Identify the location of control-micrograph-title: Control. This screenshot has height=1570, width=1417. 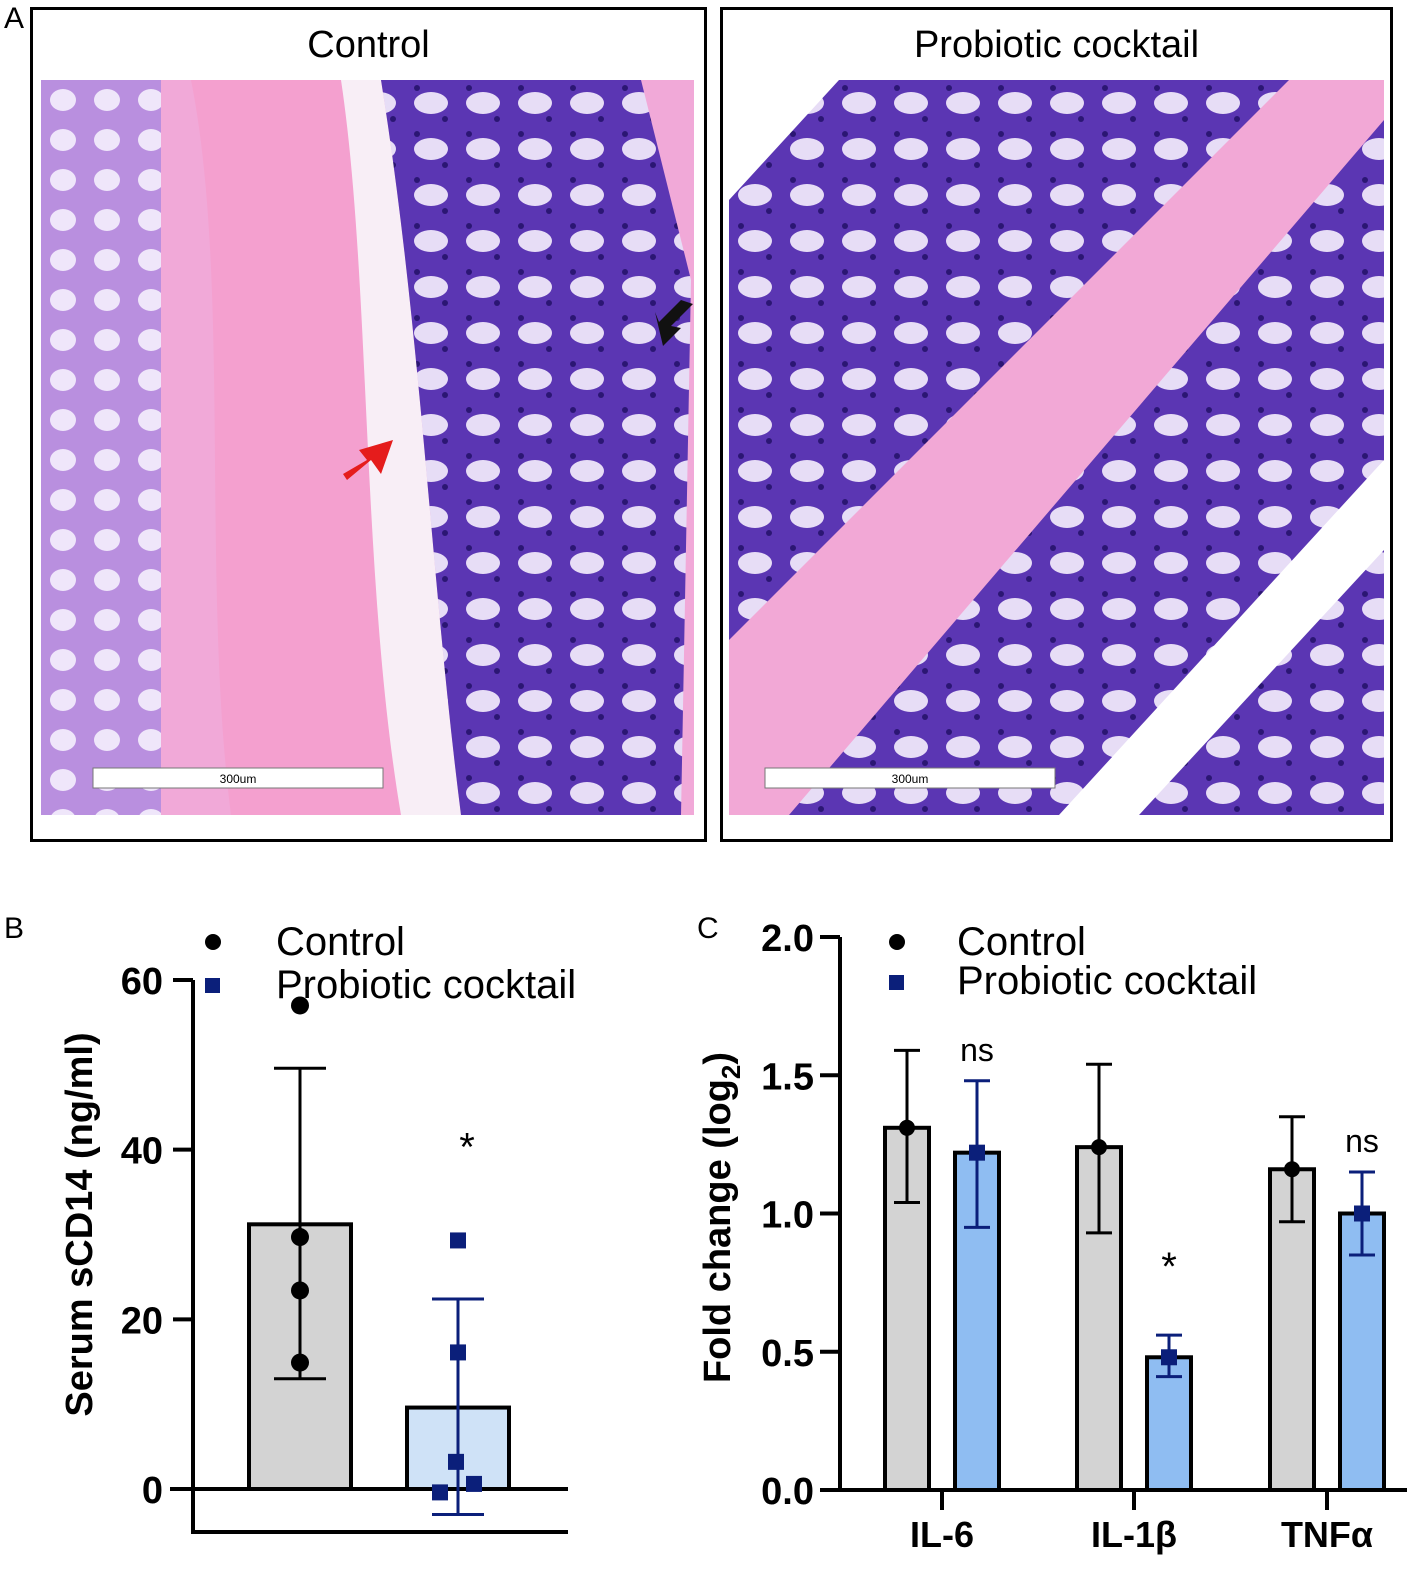
(368, 45).